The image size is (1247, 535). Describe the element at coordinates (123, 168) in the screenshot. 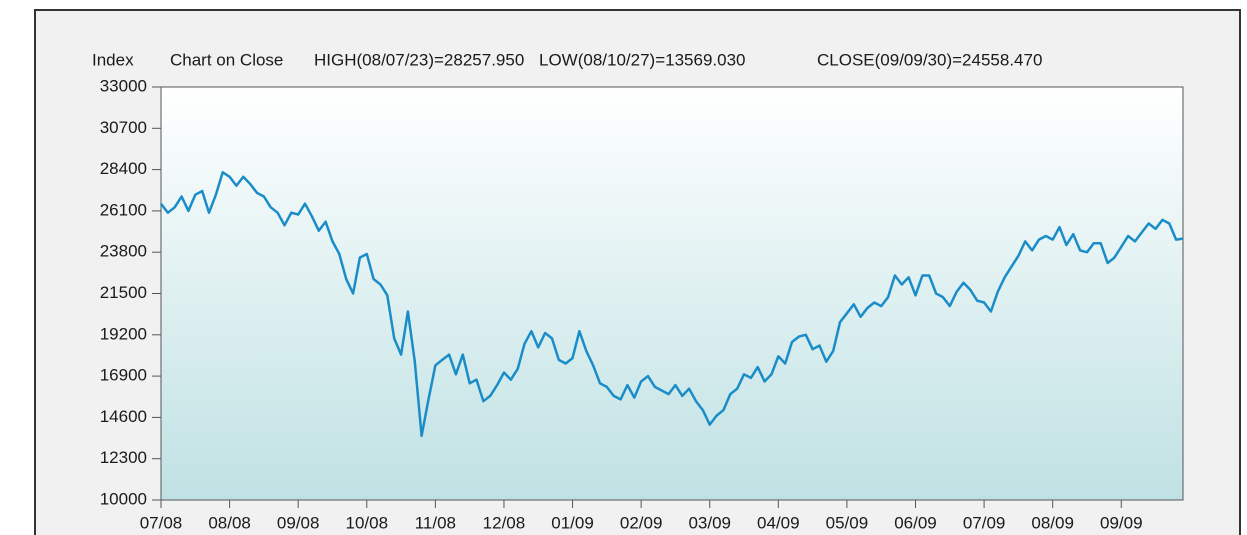

I see `y-tick-label: 28400` at that location.